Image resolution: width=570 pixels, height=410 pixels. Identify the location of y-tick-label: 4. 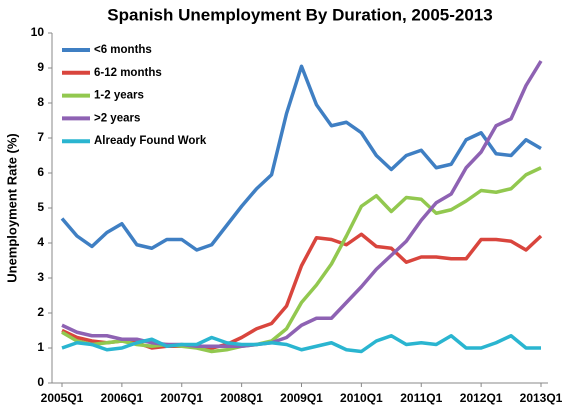
(40, 242).